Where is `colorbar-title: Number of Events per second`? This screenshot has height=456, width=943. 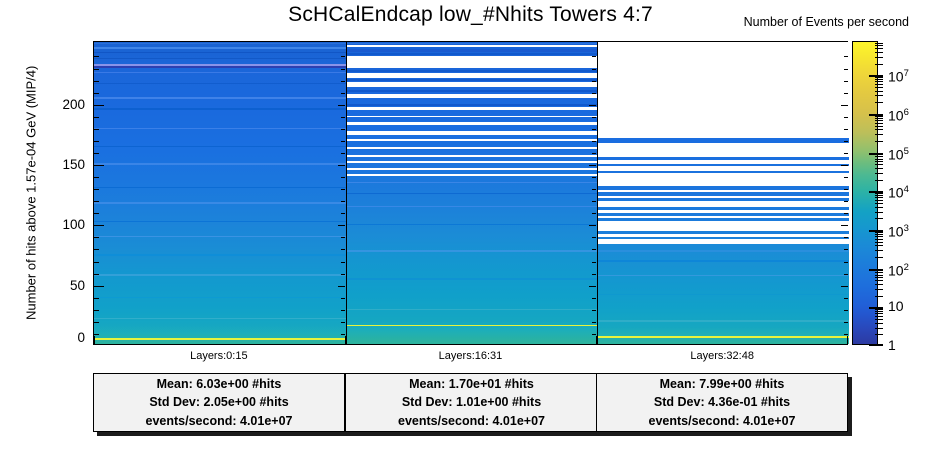
colorbar-title: Number of Events per second is located at coordinates (826, 22).